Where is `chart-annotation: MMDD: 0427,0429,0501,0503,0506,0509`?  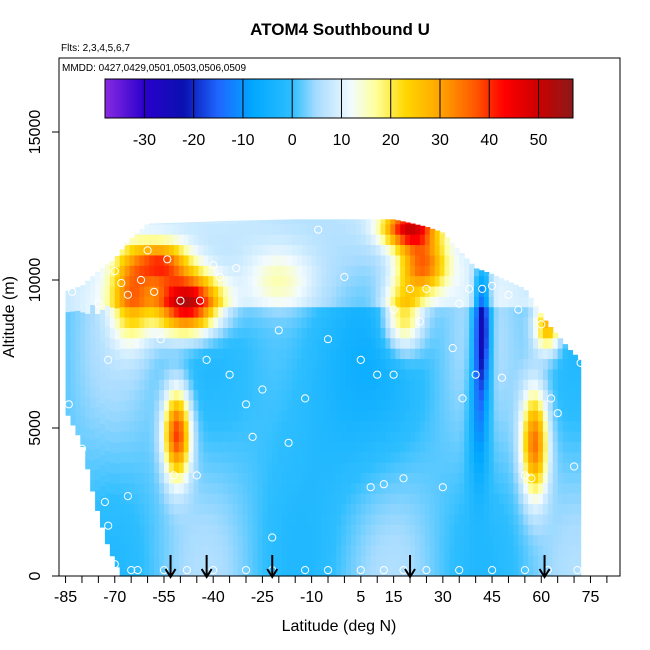
chart-annotation: MMDD: 0427,0429,0501,0503,0506,0509 is located at coordinates (154, 68).